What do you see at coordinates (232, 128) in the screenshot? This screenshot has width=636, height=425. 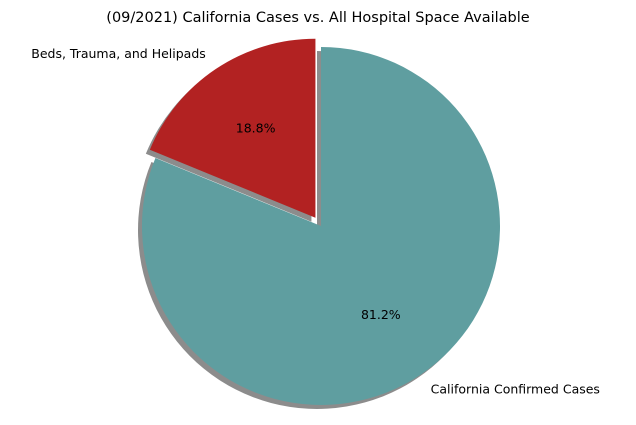 I see `pie-slice-beds-trauma-and-helipads` at bounding box center [232, 128].